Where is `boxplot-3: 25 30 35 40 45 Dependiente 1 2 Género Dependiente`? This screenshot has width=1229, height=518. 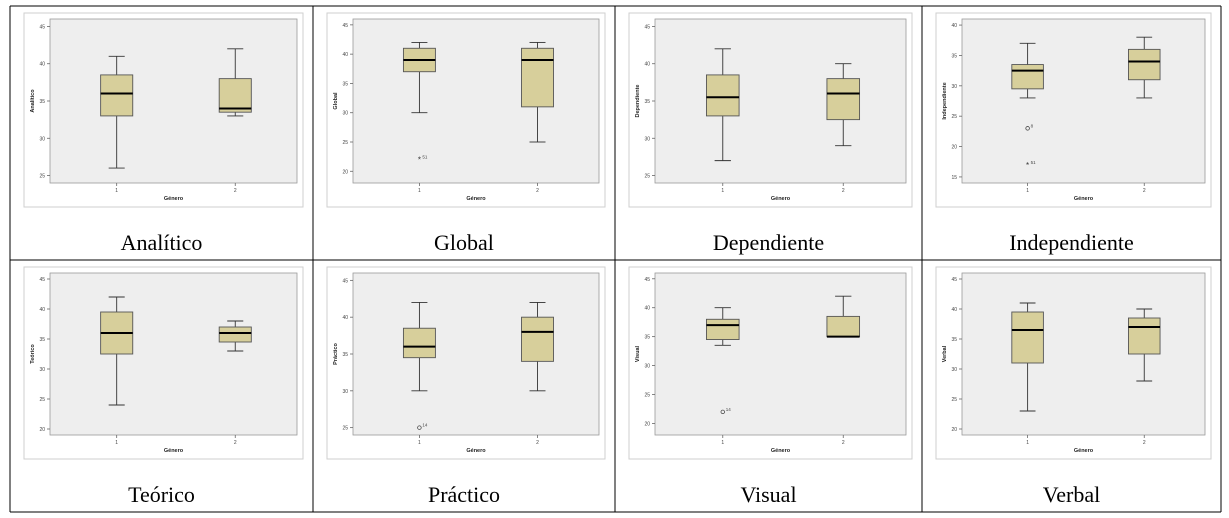 boxplot-3: 25 30 35 40 45 Dependiente 1 2 Género Dependiente is located at coordinates (770, 133).